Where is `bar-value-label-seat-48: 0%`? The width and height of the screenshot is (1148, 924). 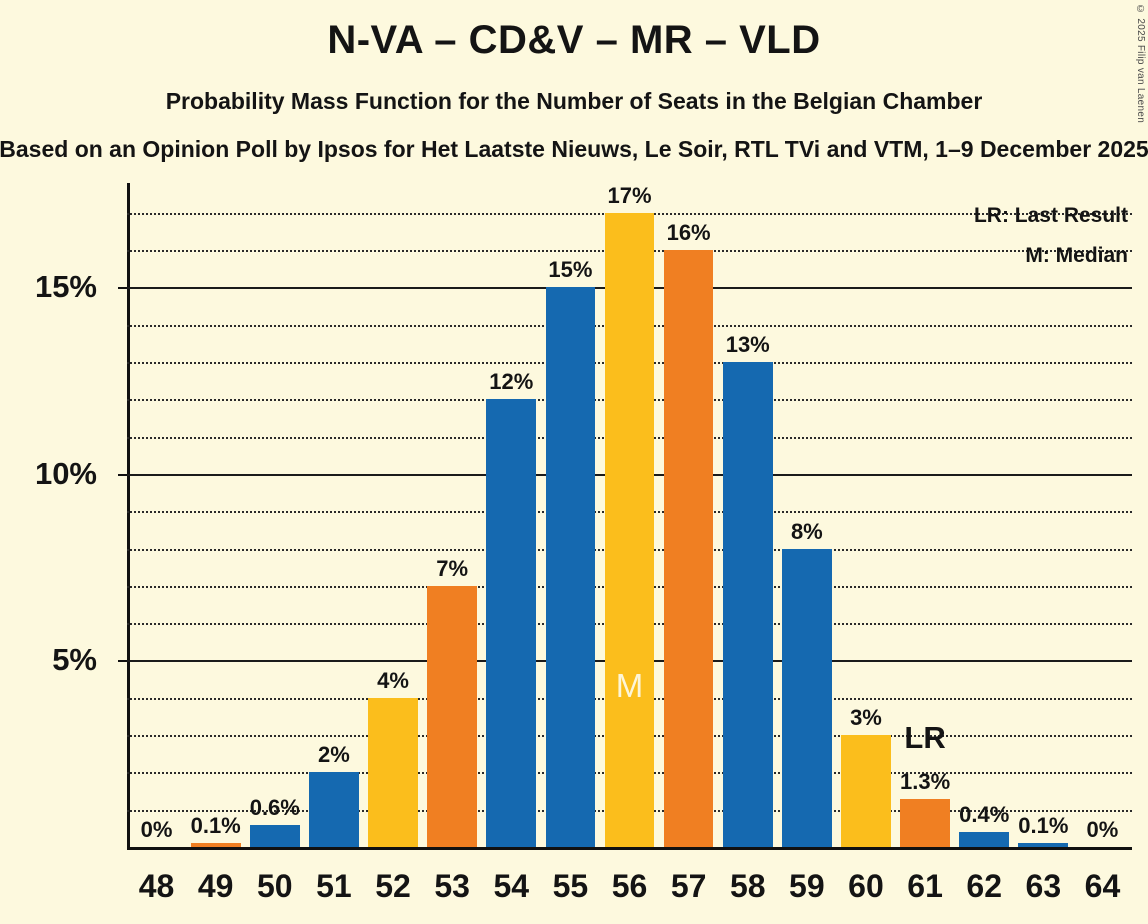 bar-value-label-seat-48: 0% is located at coordinates (156, 829).